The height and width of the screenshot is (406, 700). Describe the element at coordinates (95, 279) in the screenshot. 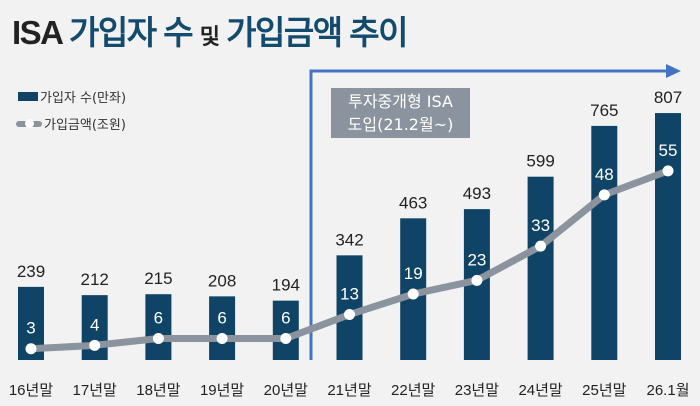

I see `bar-value-label: 212` at that location.